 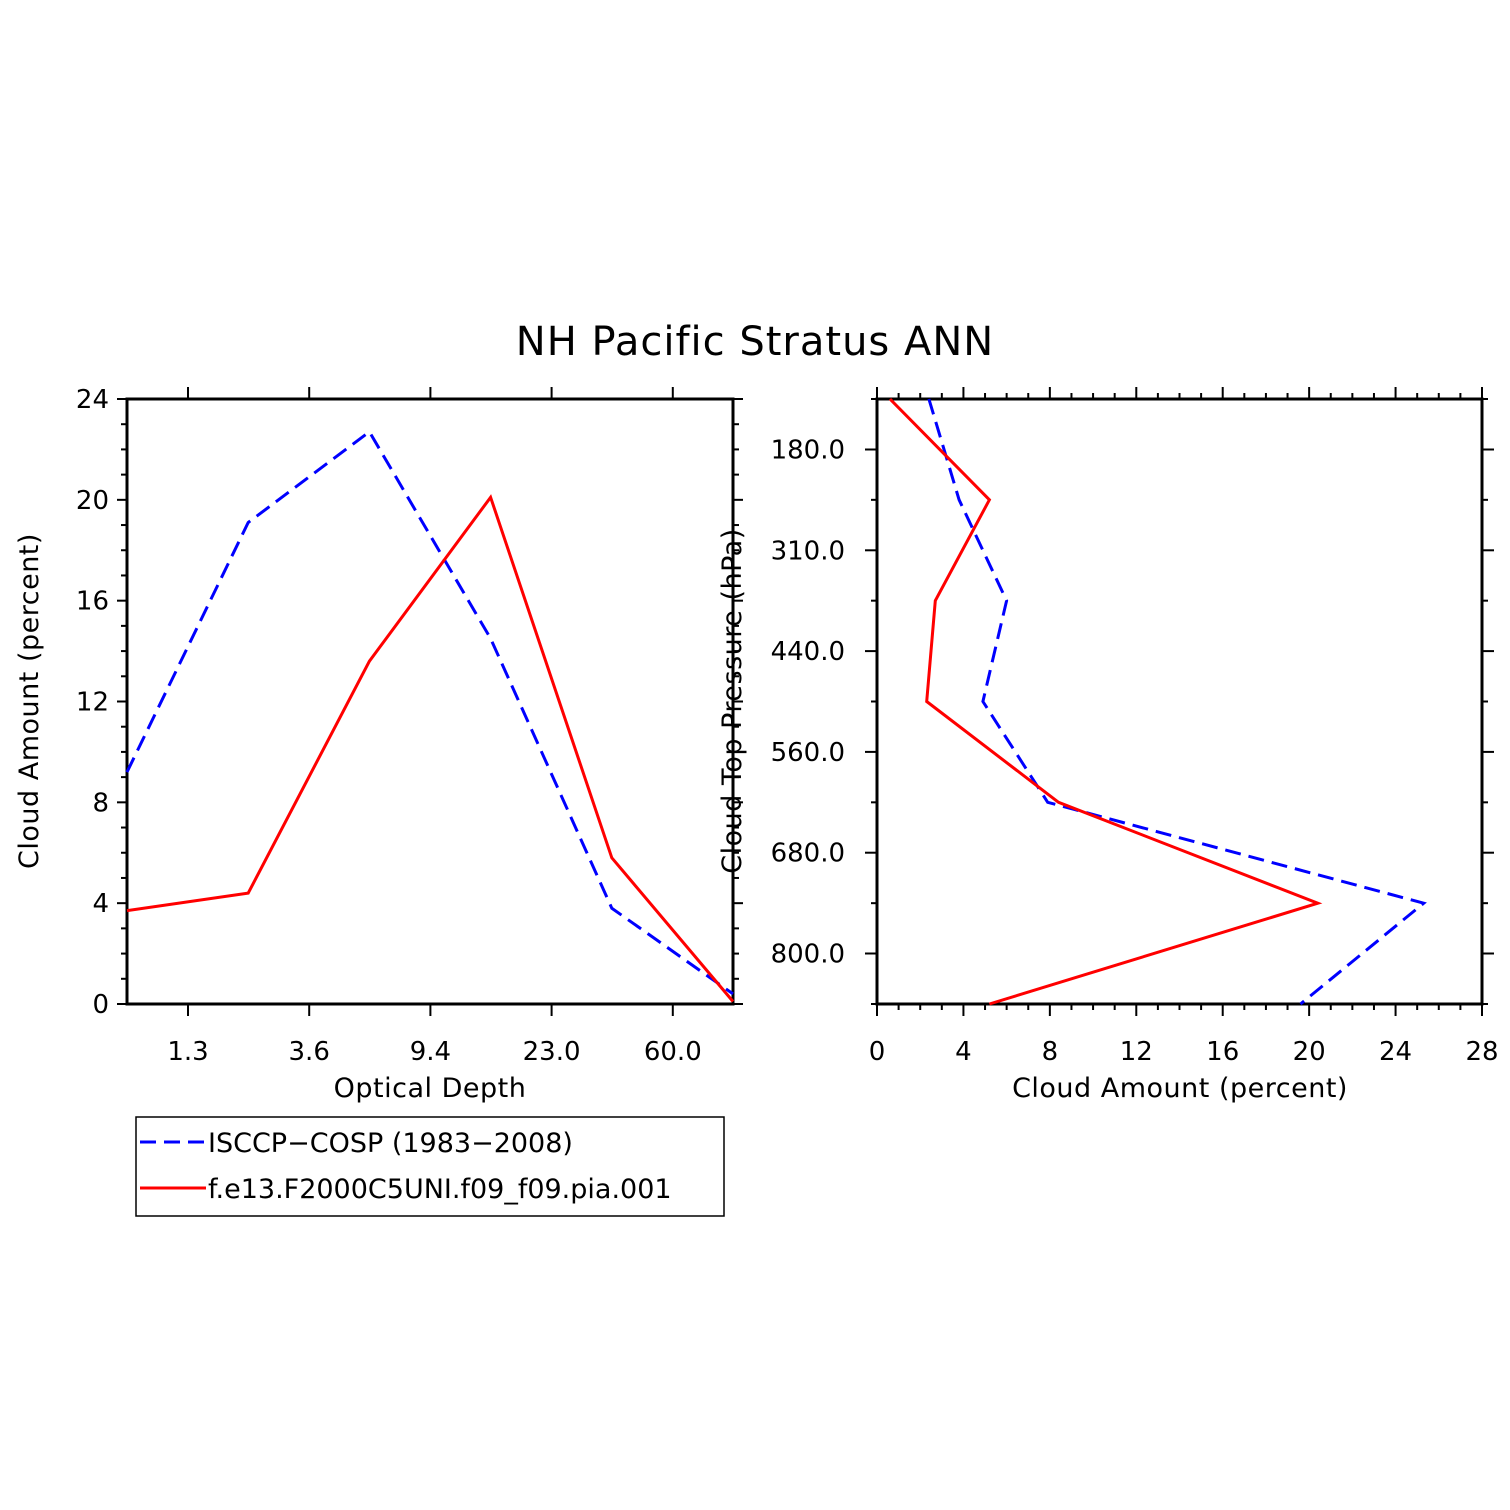 What do you see at coordinates (100, 904) in the screenshot?
I see `left-y-tick-label: 4` at bounding box center [100, 904].